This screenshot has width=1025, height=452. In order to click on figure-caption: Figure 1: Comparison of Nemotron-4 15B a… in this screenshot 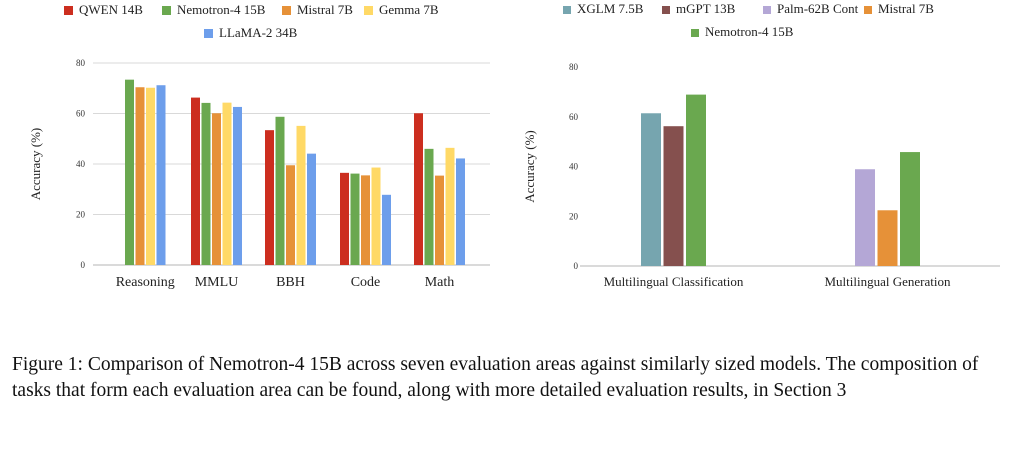, I will do `click(495, 377)`.